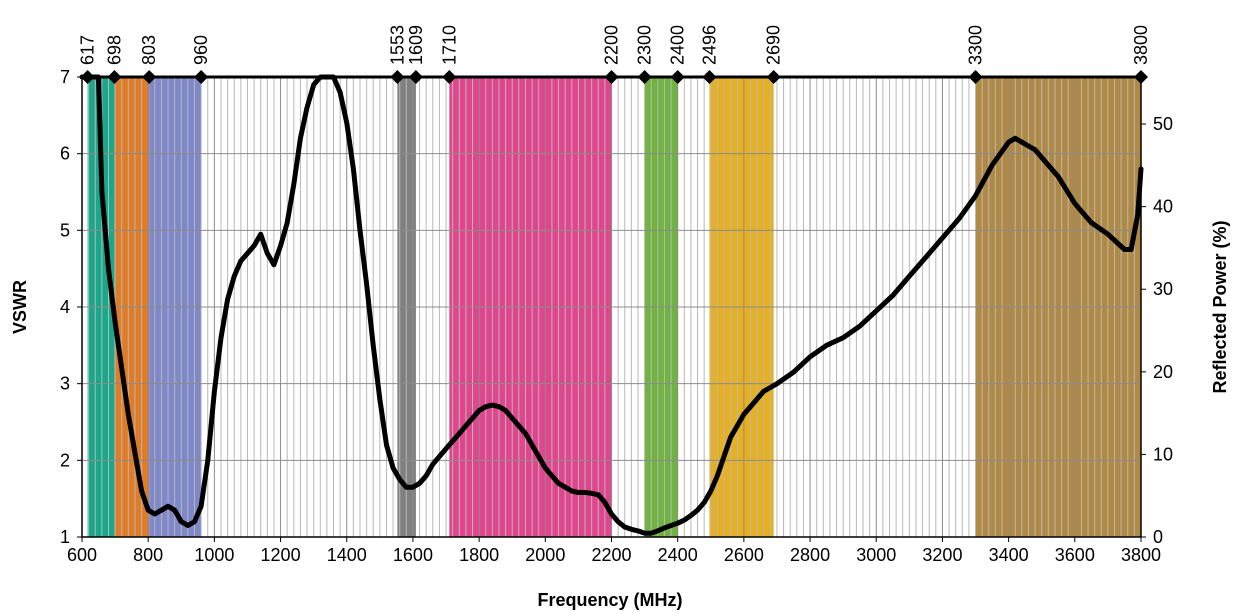  I want to click on y-tick-label: 3, so click(65, 384).